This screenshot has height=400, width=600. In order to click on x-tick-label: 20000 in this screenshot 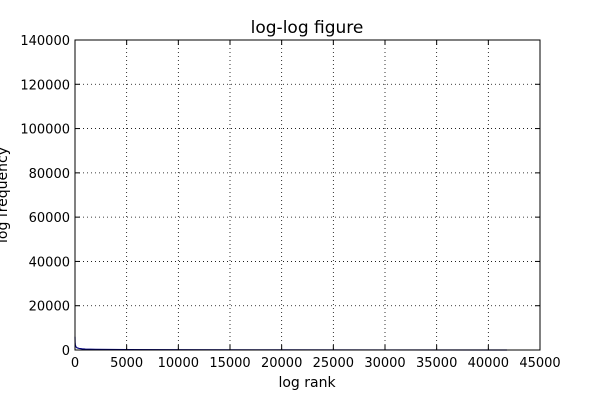, I will do `click(281, 363)`.